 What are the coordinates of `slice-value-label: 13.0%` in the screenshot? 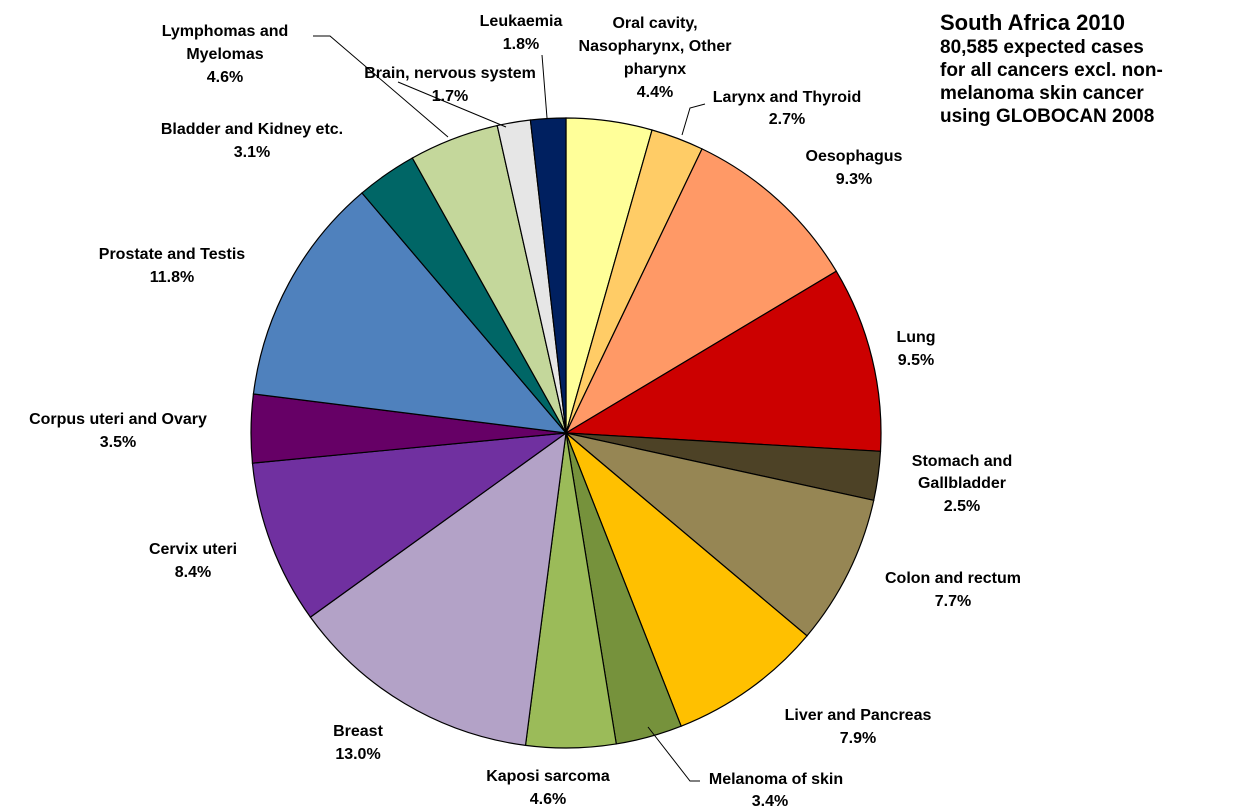 It's located at (357, 754).